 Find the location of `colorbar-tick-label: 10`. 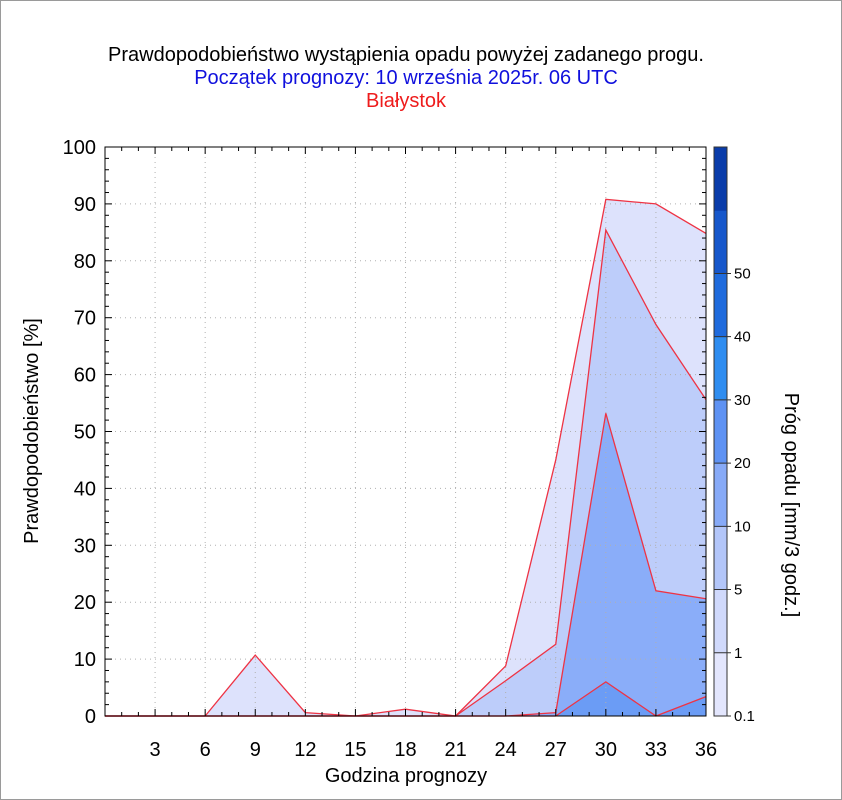

colorbar-tick-label: 10 is located at coordinates (742, 526).